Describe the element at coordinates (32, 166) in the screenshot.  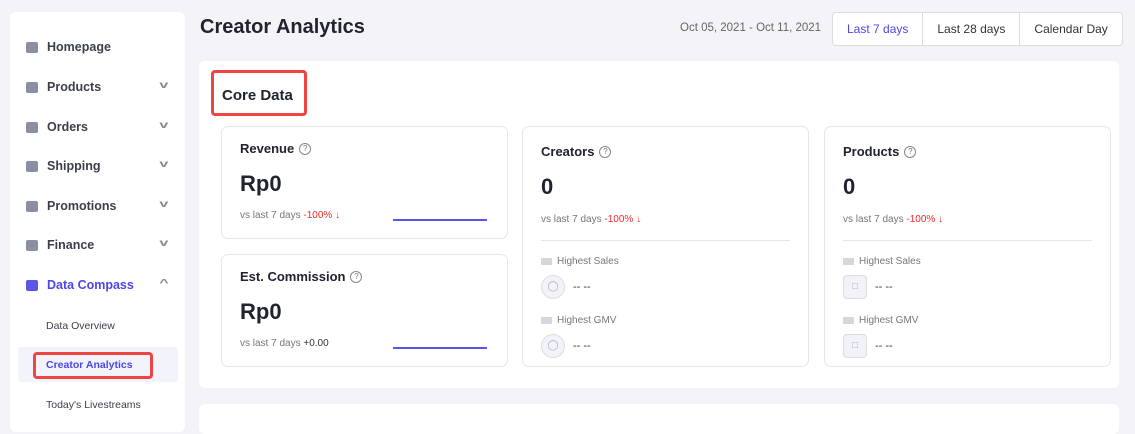
I see `truck-icon` at that location.